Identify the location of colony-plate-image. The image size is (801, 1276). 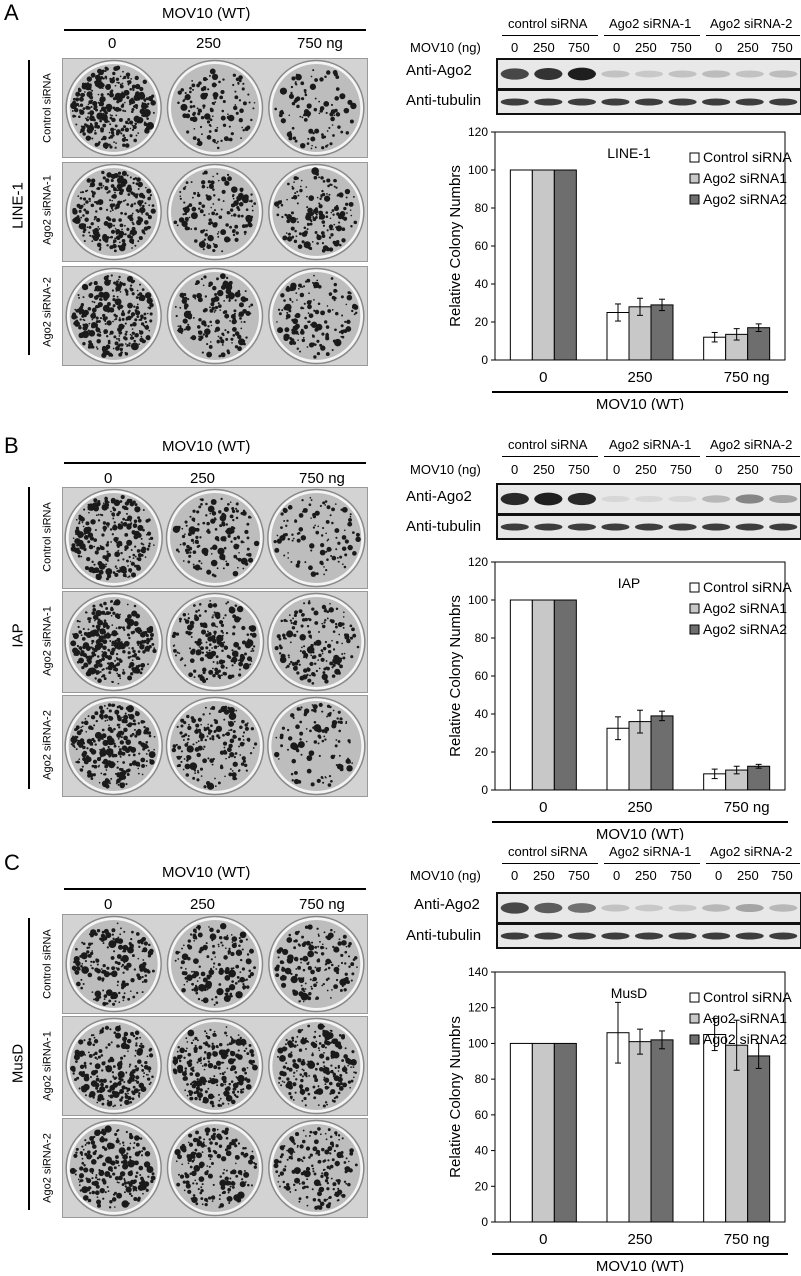
(215, 642).